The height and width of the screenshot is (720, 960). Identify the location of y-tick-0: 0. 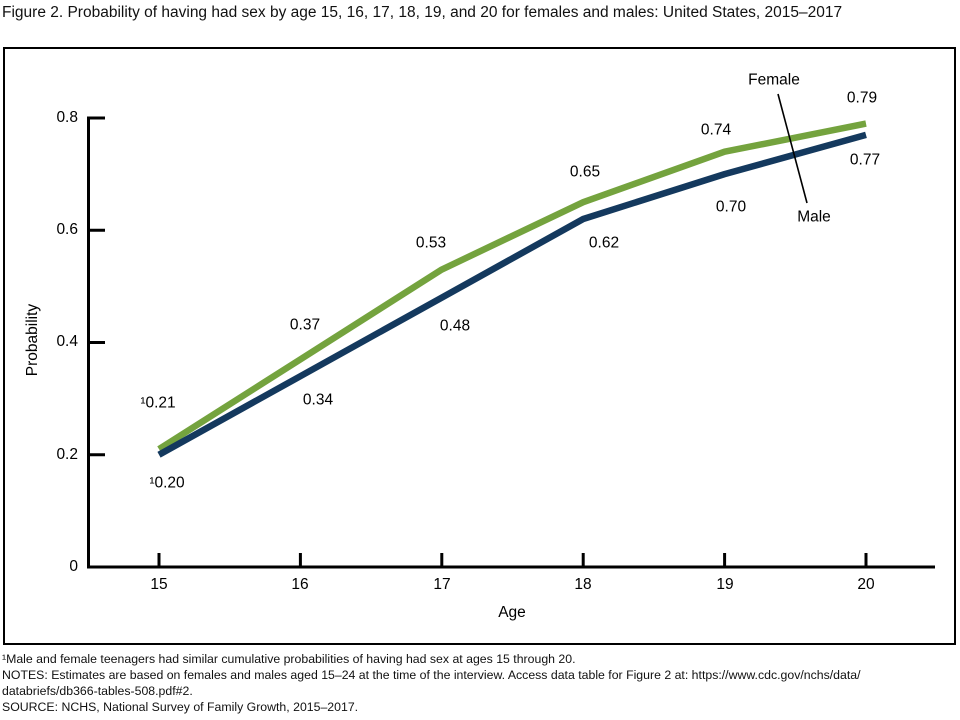
(73, 566).